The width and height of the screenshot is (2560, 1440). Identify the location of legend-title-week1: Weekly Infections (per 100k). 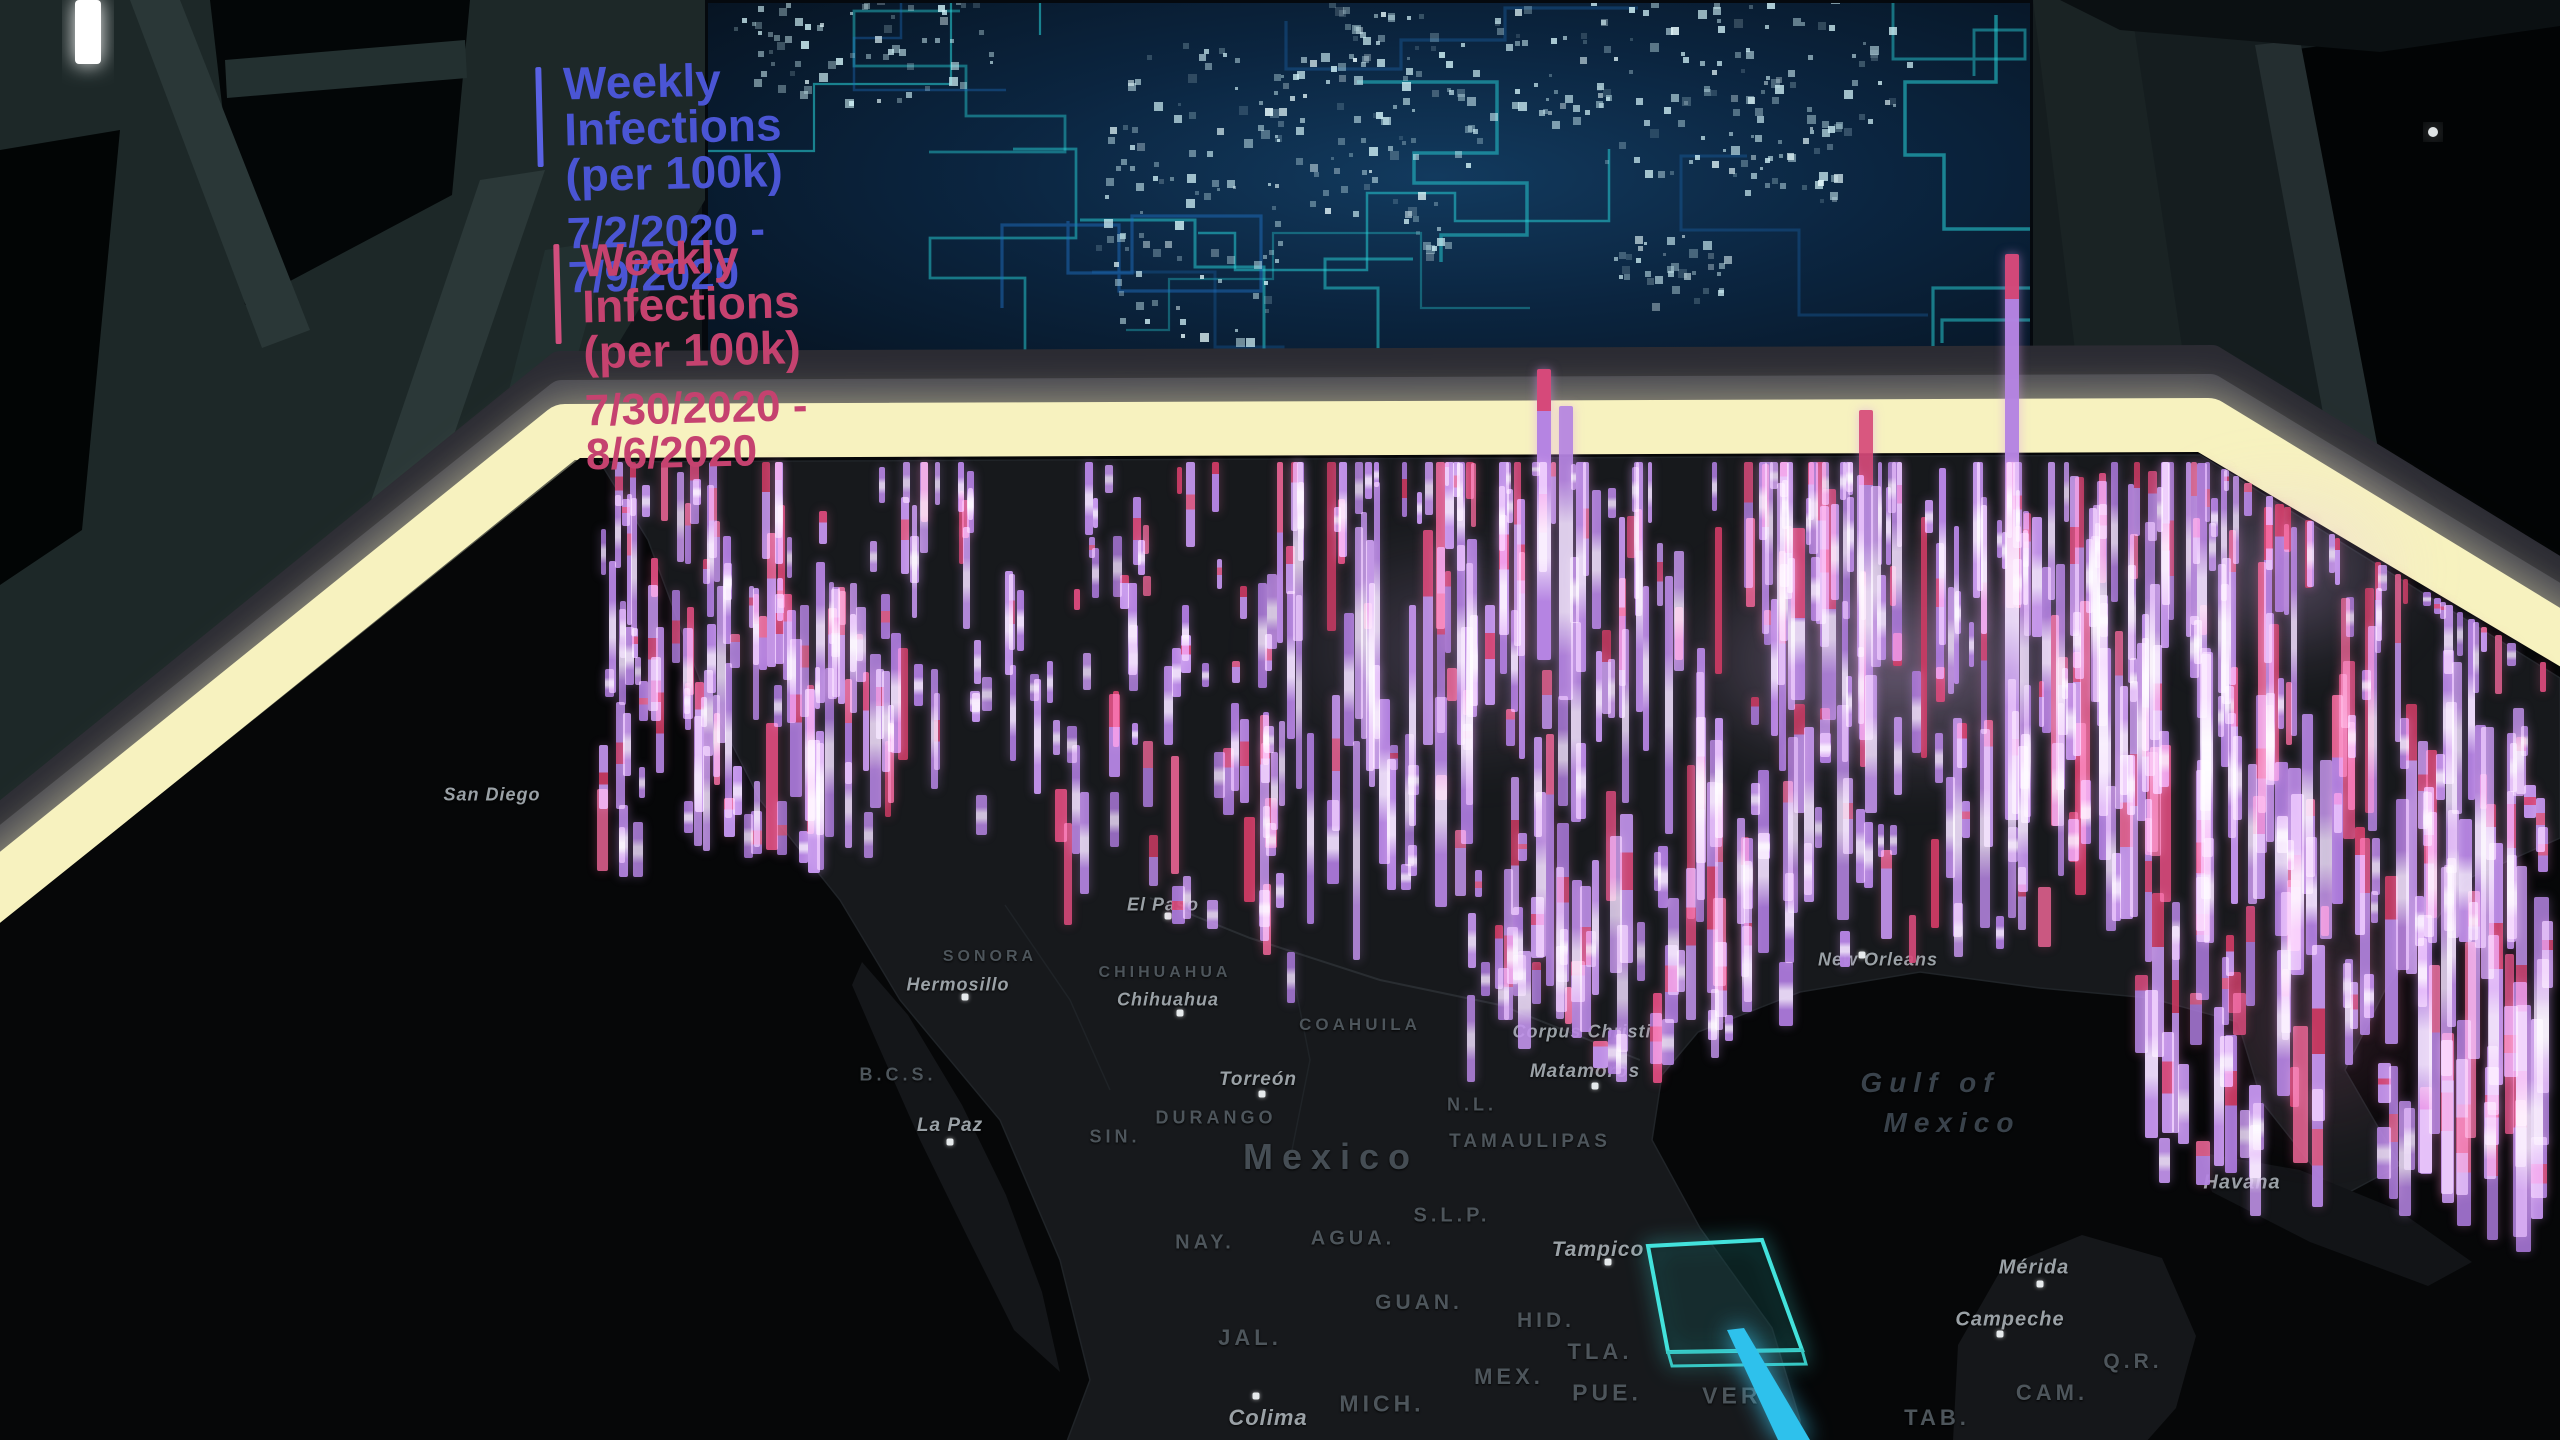
(673, 127).